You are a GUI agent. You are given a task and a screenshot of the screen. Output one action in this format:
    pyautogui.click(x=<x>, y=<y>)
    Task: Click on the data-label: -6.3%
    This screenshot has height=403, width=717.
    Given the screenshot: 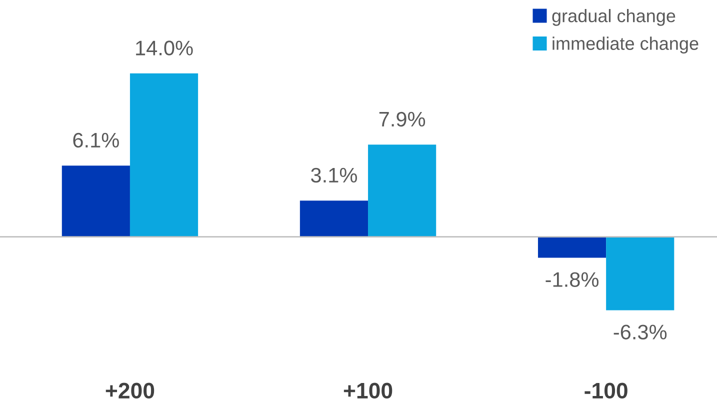 What is the action you would take?
    pyautogui.click(x=640, y=332)
    